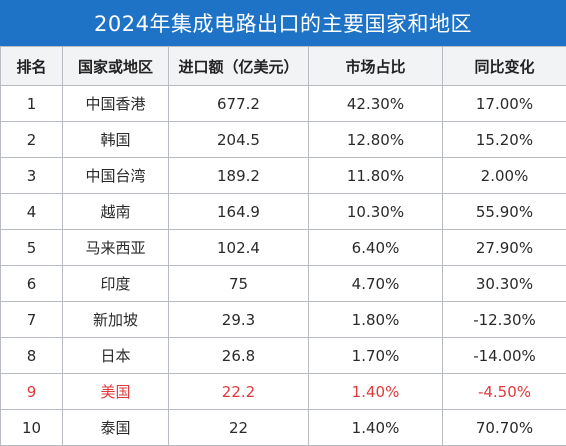 This screenshot has width=566, height=446. What do you see at coordinates (504, 391) in the screenshot?
I see `cell-change: -4.50%` at bounding box center [504, 391].